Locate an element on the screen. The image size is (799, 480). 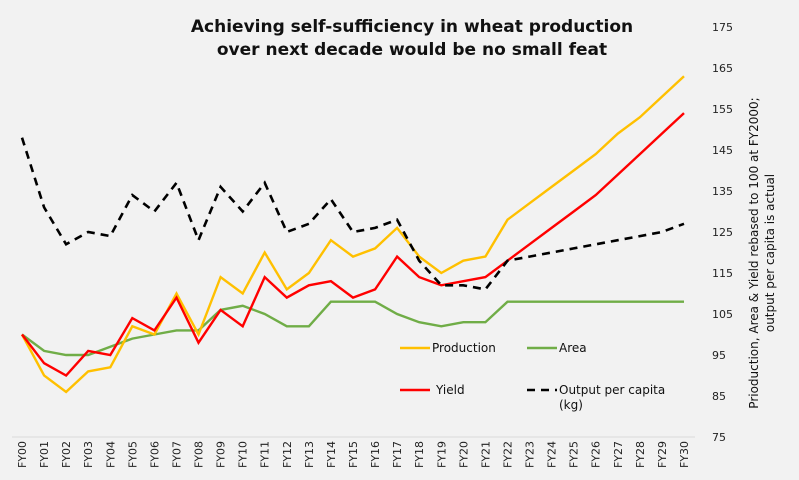
x-tick-label: FY13 is located at coordinates (309, 454).